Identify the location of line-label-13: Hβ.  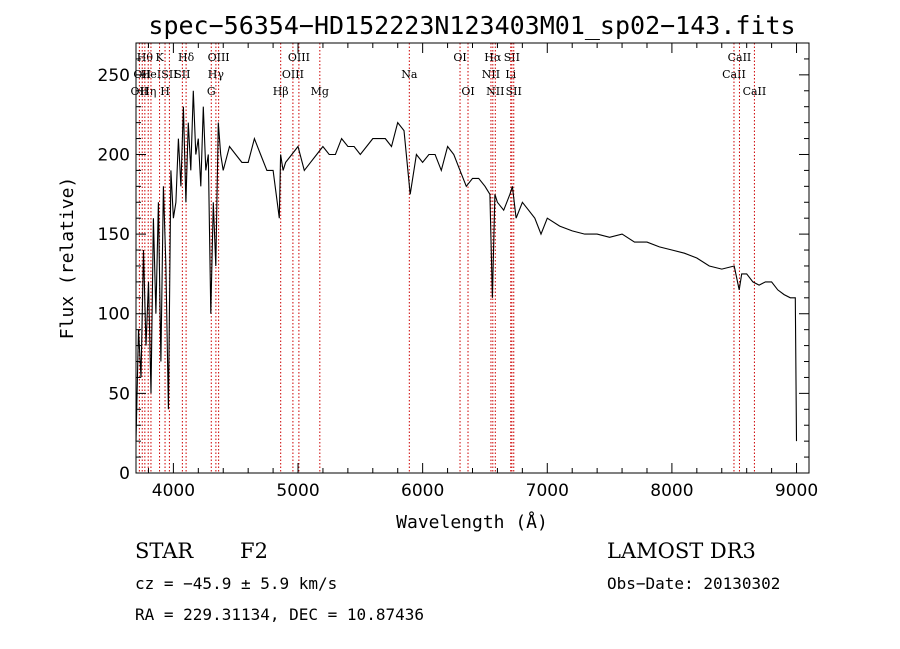
(281, 91).